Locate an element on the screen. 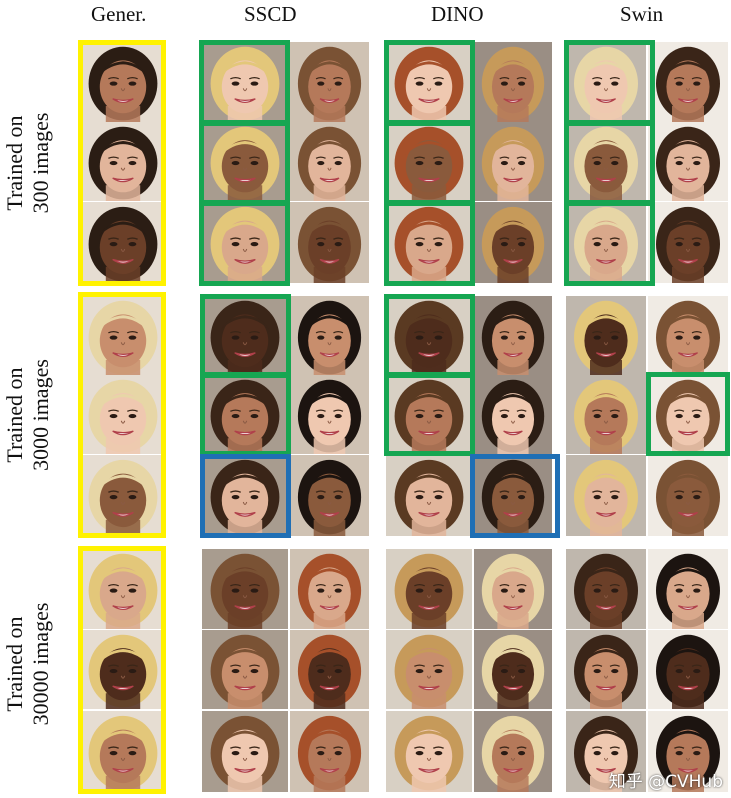  column-header-sscd: SSCD is located at coordinates (270, 14).